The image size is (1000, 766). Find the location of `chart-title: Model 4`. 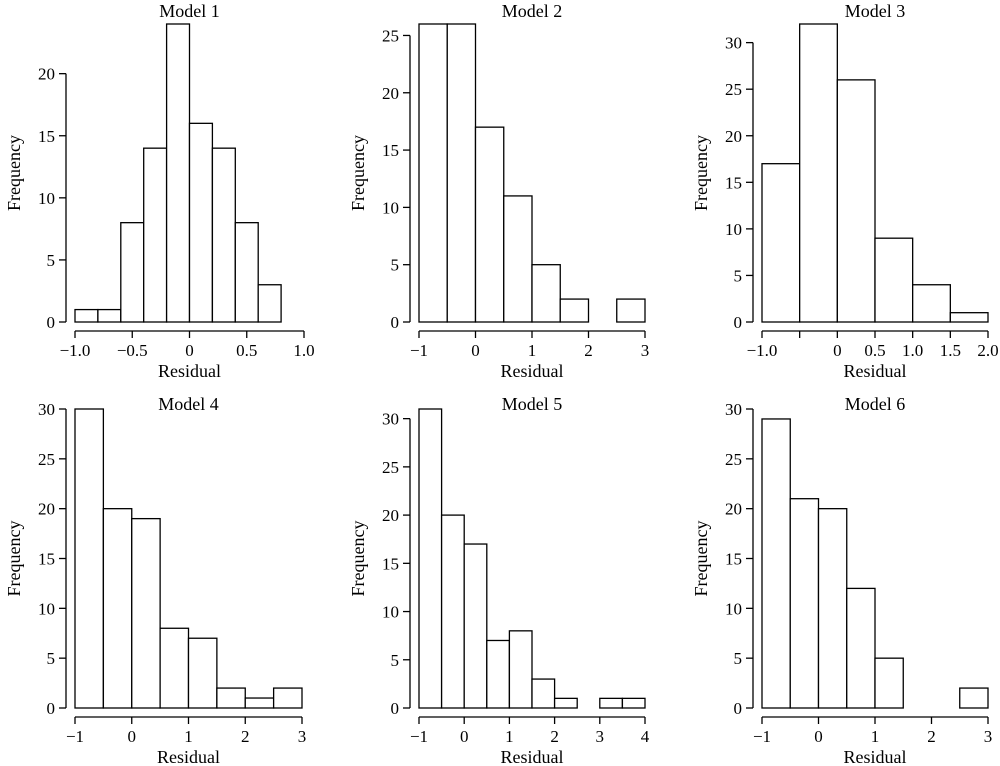

chart-title: Model 4 is located at coordinates (188, 404).